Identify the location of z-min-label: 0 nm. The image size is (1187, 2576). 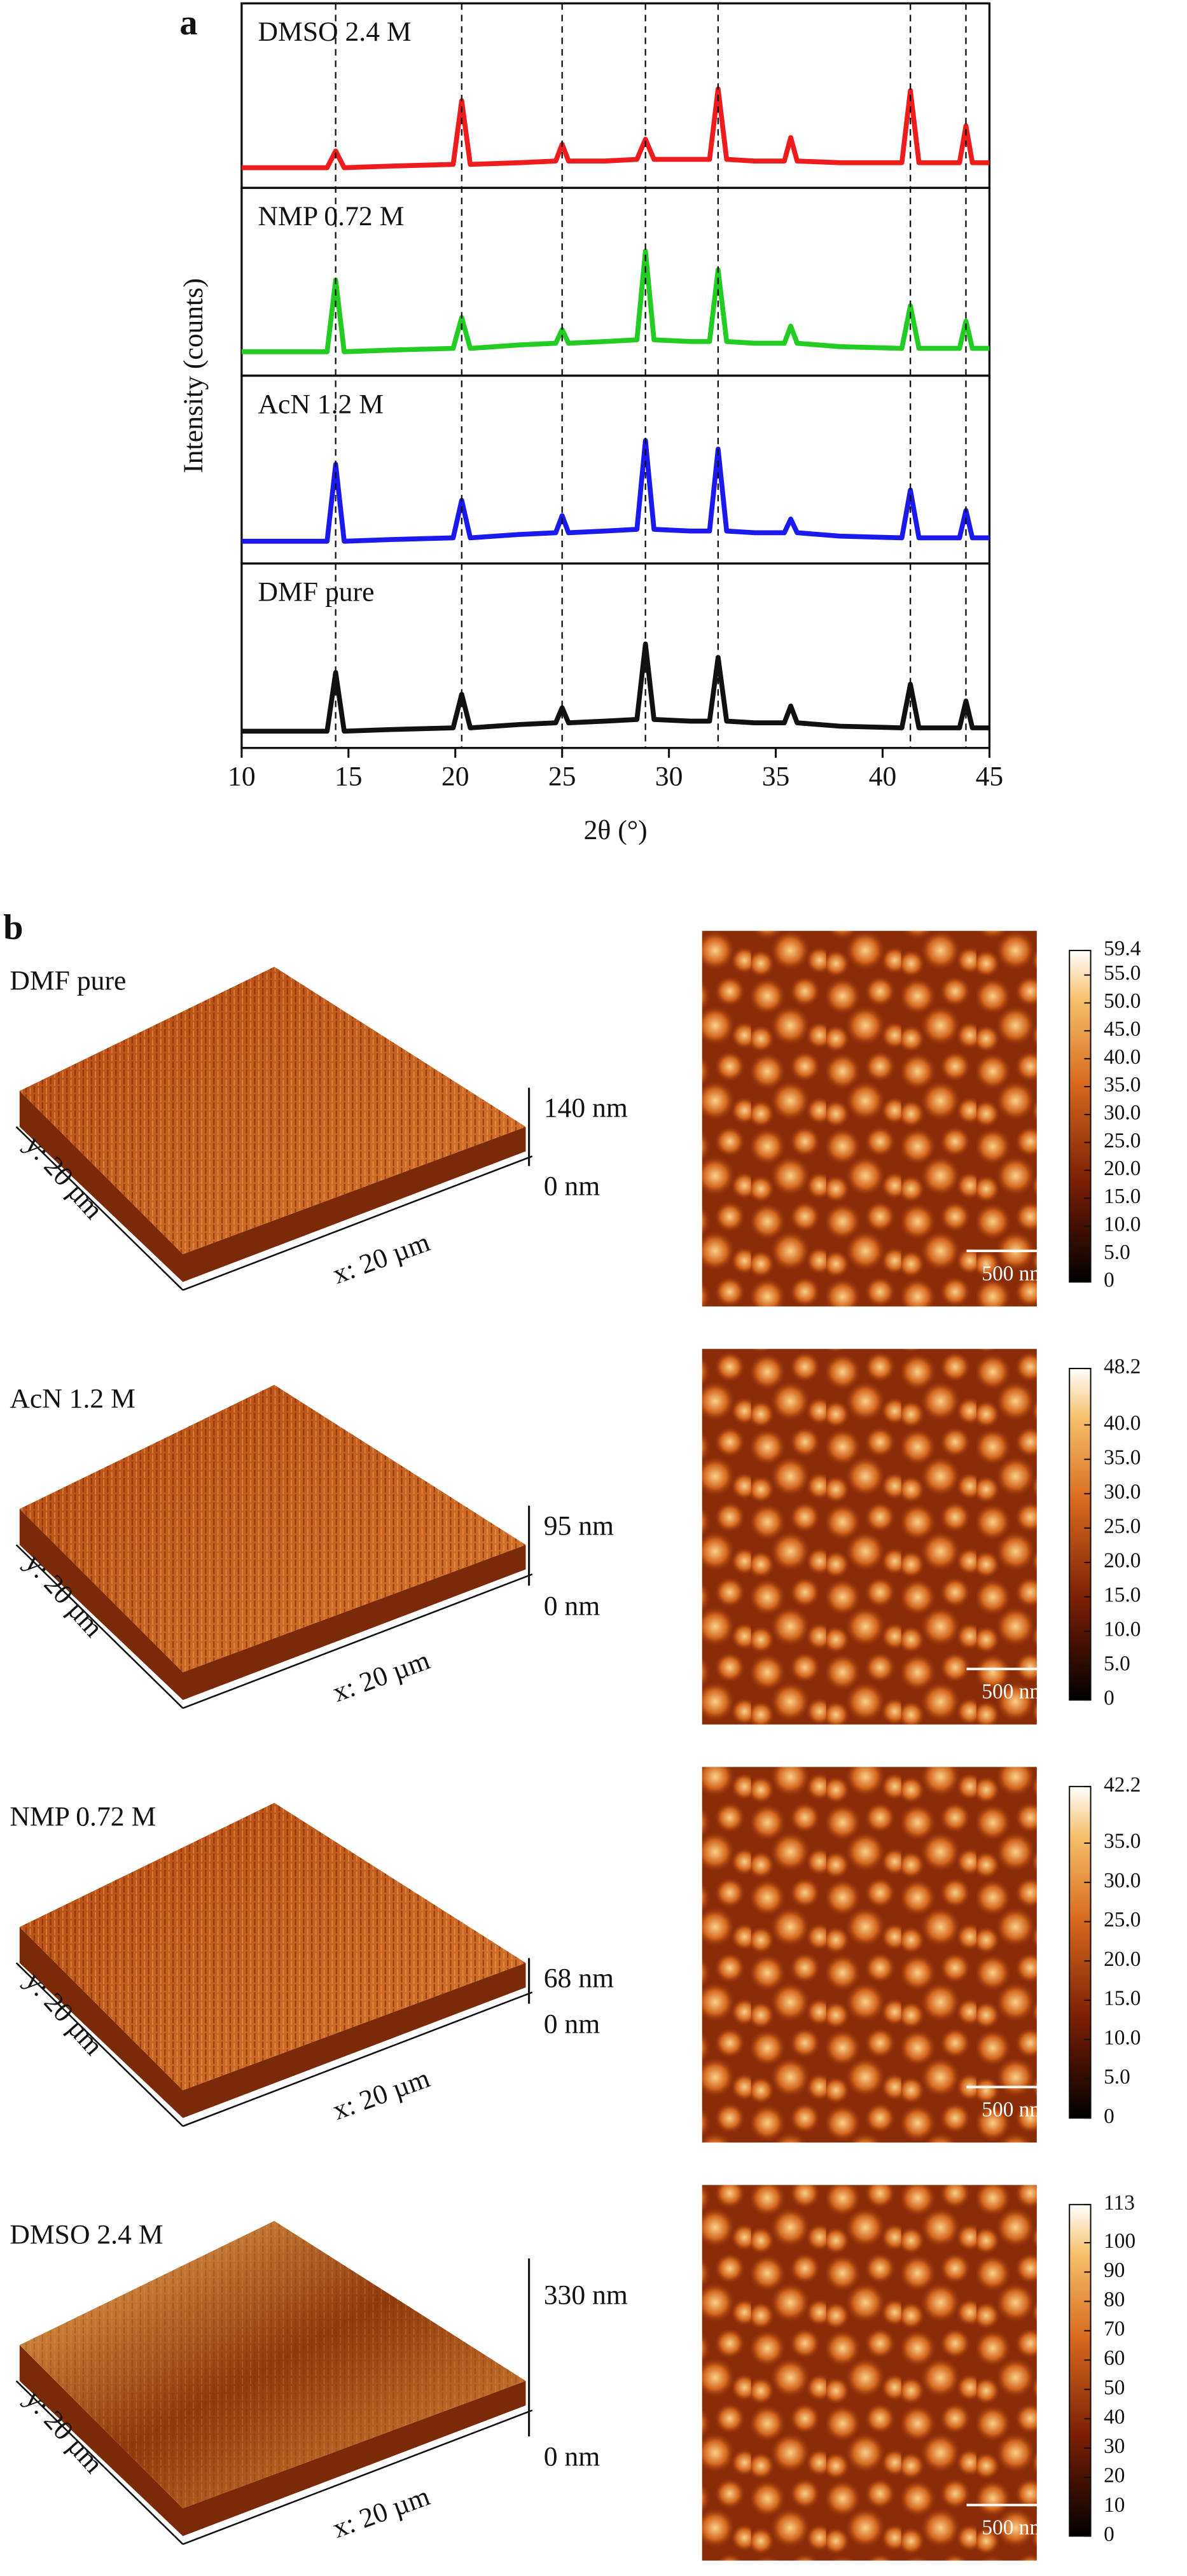
(572, 1186).